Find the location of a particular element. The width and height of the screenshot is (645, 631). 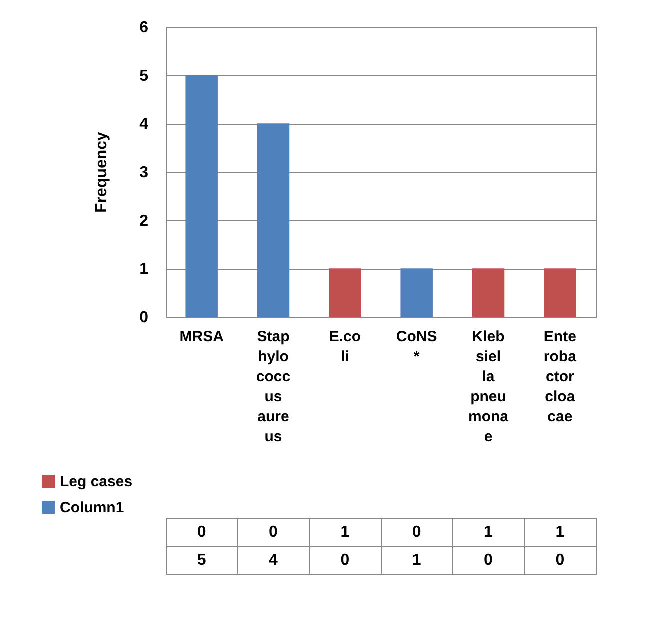

legend-label: Column1 is located at coordinates (92, 508).